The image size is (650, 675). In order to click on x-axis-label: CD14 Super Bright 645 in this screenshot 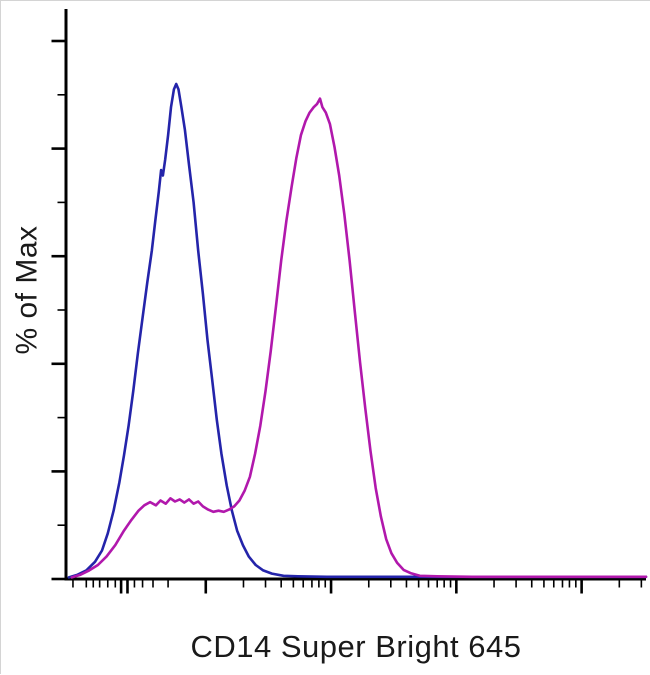, I will do `click(356, 646)`.